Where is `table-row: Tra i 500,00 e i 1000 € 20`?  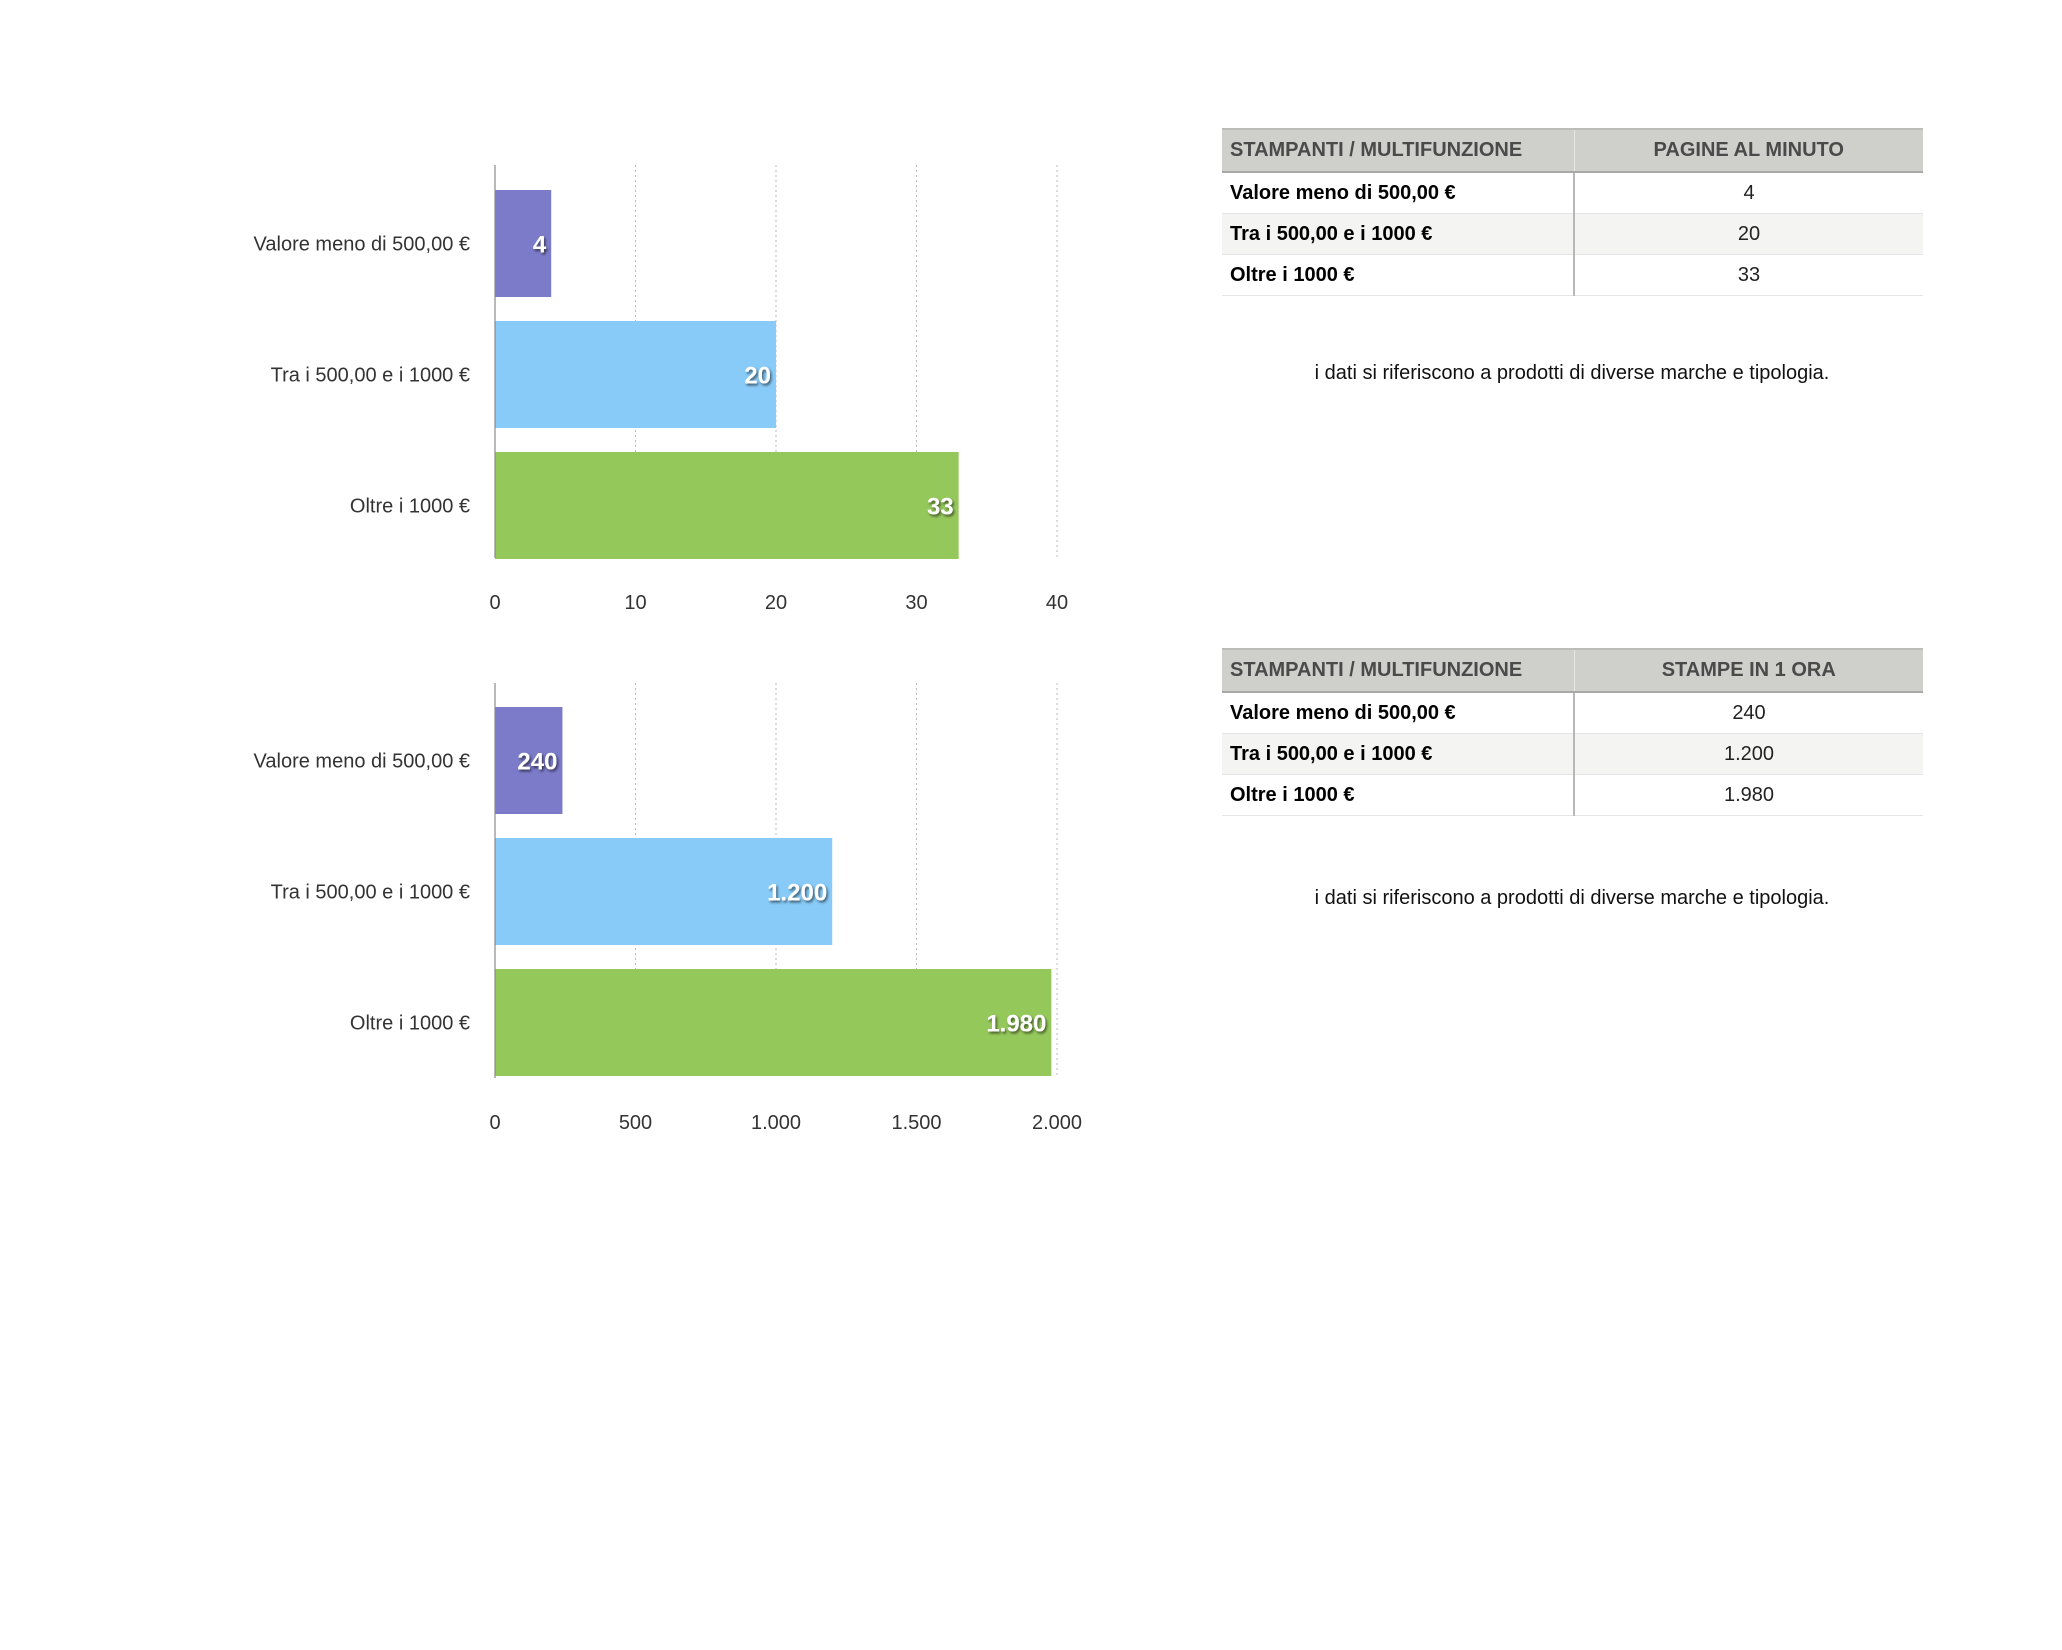
table-row: Tra i 500,00 e i 1000 € 20 is located at coordinates (1572, 234).